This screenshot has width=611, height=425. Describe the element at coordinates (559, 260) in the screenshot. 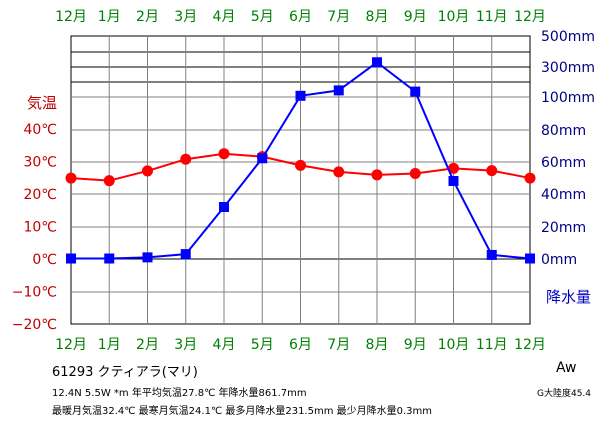

I see `precip-tick-label: 0mm` at that location.